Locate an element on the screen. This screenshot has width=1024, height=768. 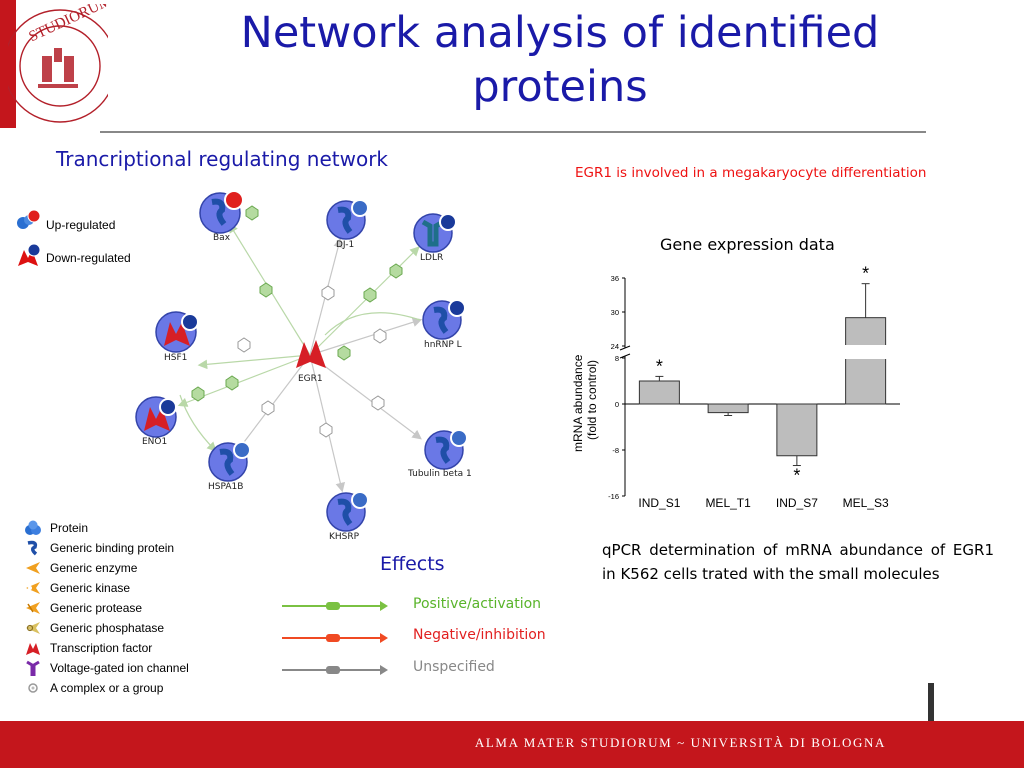
down-regulated-label: Down-regulated is located at coordinates (88, 258).